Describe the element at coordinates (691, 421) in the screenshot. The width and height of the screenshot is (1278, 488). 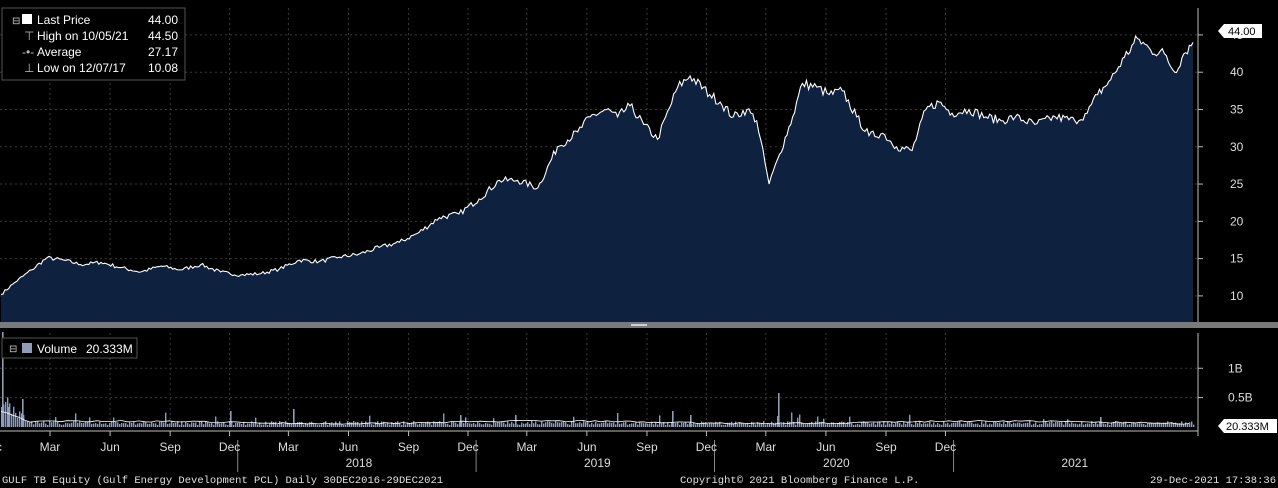
I see `volume-bar-spike` at that location.